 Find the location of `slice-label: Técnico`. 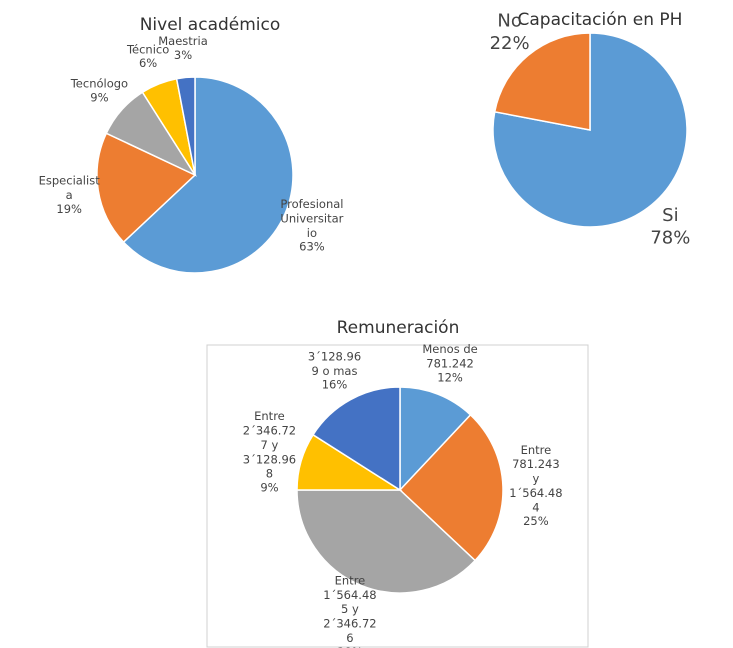

slice-label: Técnico is located at coordinates (147, 49).